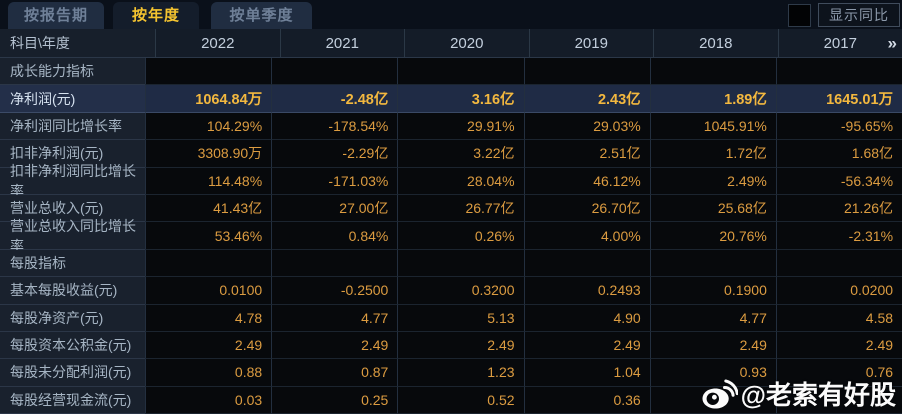 The height and width of the screenshot is (414, 902). What do you see at coordinates (712, 291) in the screenshot?
I see `cell-value: 0.1900` at bounding box center [712, 291].